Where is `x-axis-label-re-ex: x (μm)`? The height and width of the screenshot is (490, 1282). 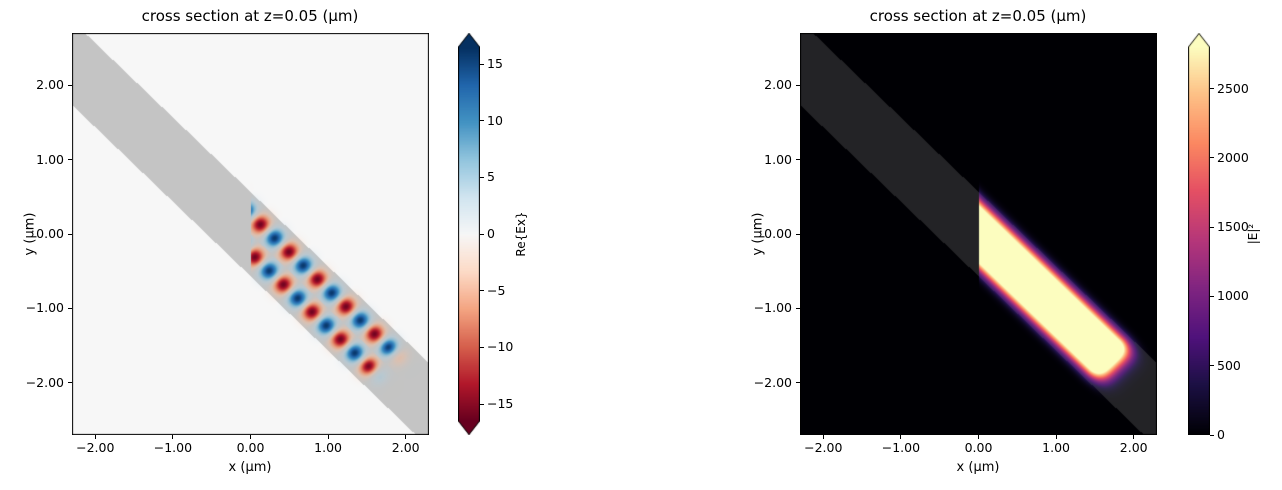 x-axis-label-re-ex: x (μm) is located at coordinates (250, 467).